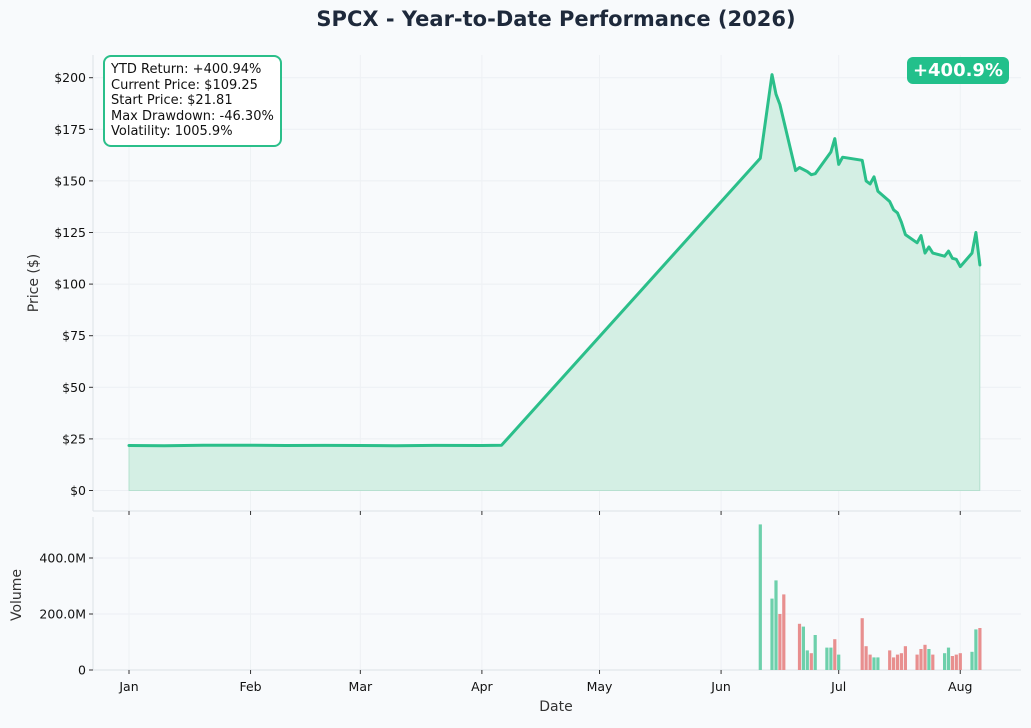  I want to click on price-y-tick-label: $200, so click(70, 77).